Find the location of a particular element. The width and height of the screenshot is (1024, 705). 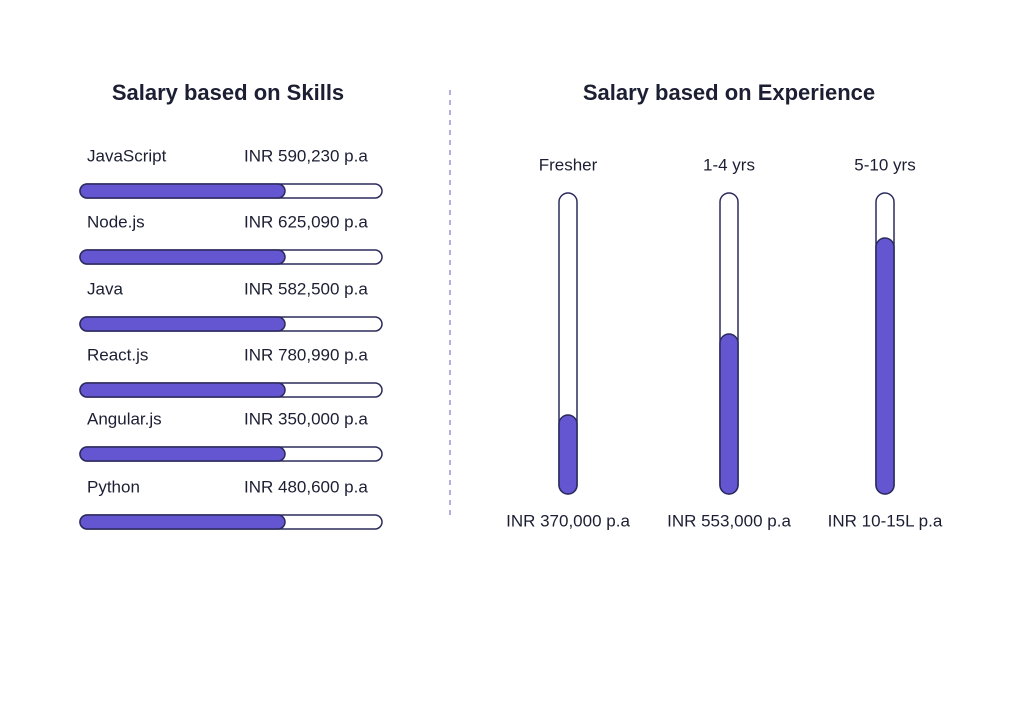

skill-salary: INR 582,500 p.a is located at coordinates (306, 288).